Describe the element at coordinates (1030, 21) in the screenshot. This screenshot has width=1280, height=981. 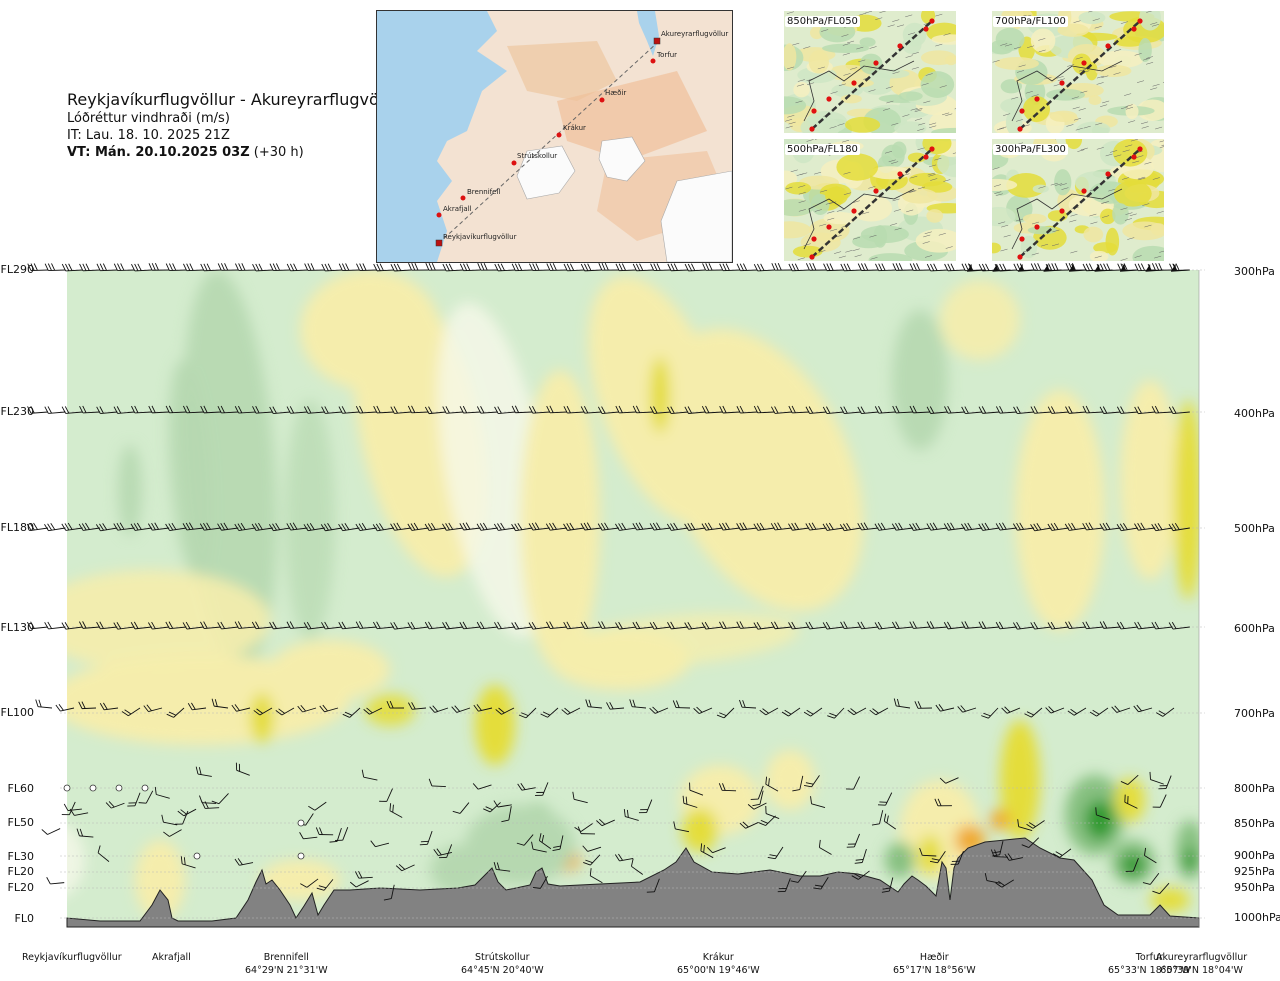
I see `mini-map-label: 700hPa/FL100` at that location.